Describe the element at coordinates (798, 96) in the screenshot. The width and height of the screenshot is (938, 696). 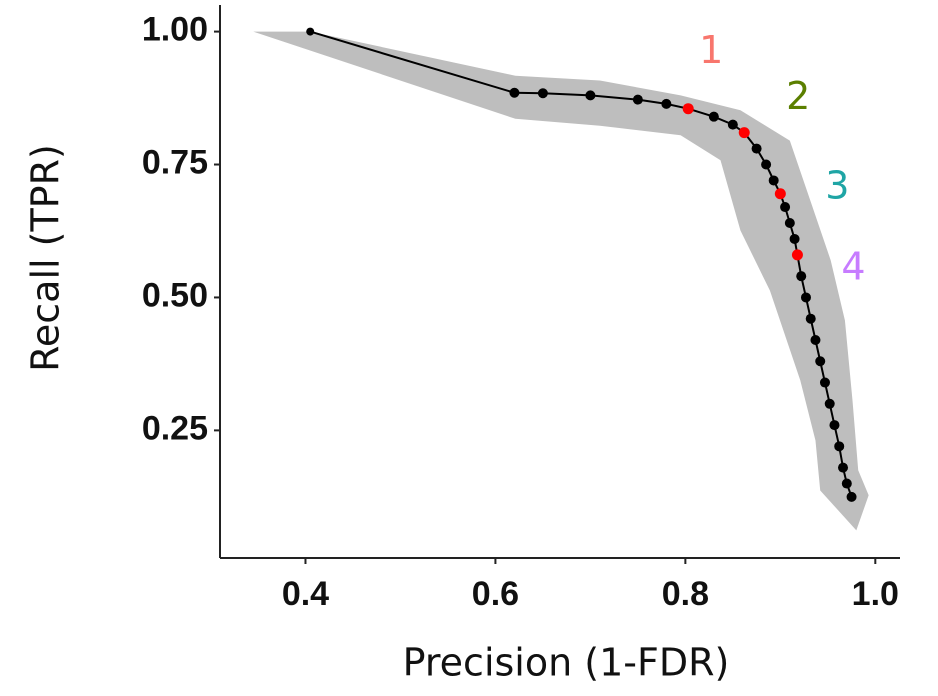
I see `highlight-label: 2` at that location.